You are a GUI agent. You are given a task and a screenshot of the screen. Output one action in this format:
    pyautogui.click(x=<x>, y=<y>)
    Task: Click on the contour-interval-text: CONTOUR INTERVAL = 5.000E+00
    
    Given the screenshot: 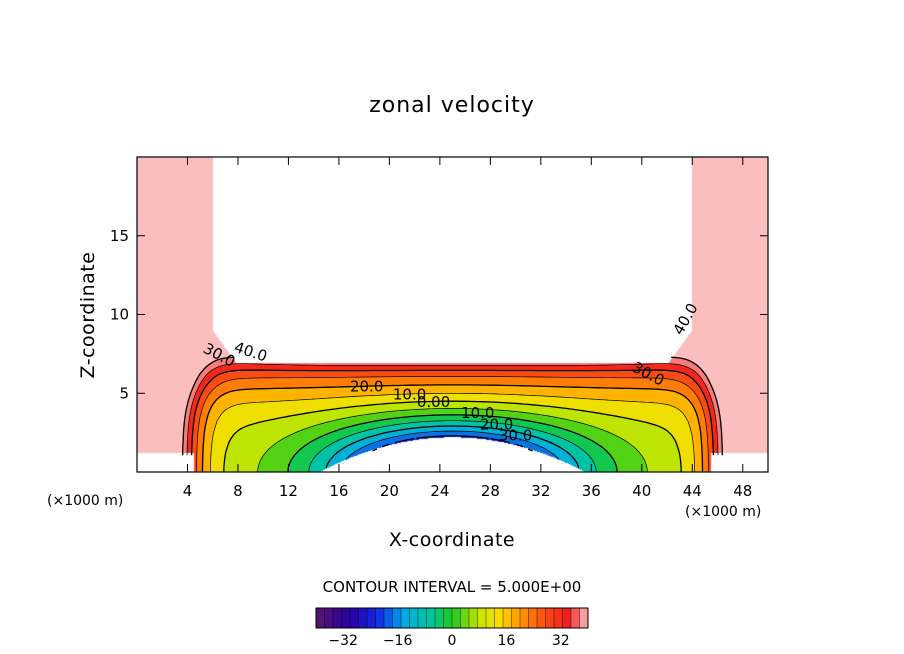 What is the action you would take?
    pyautogui.click(x=452, y=587)
    